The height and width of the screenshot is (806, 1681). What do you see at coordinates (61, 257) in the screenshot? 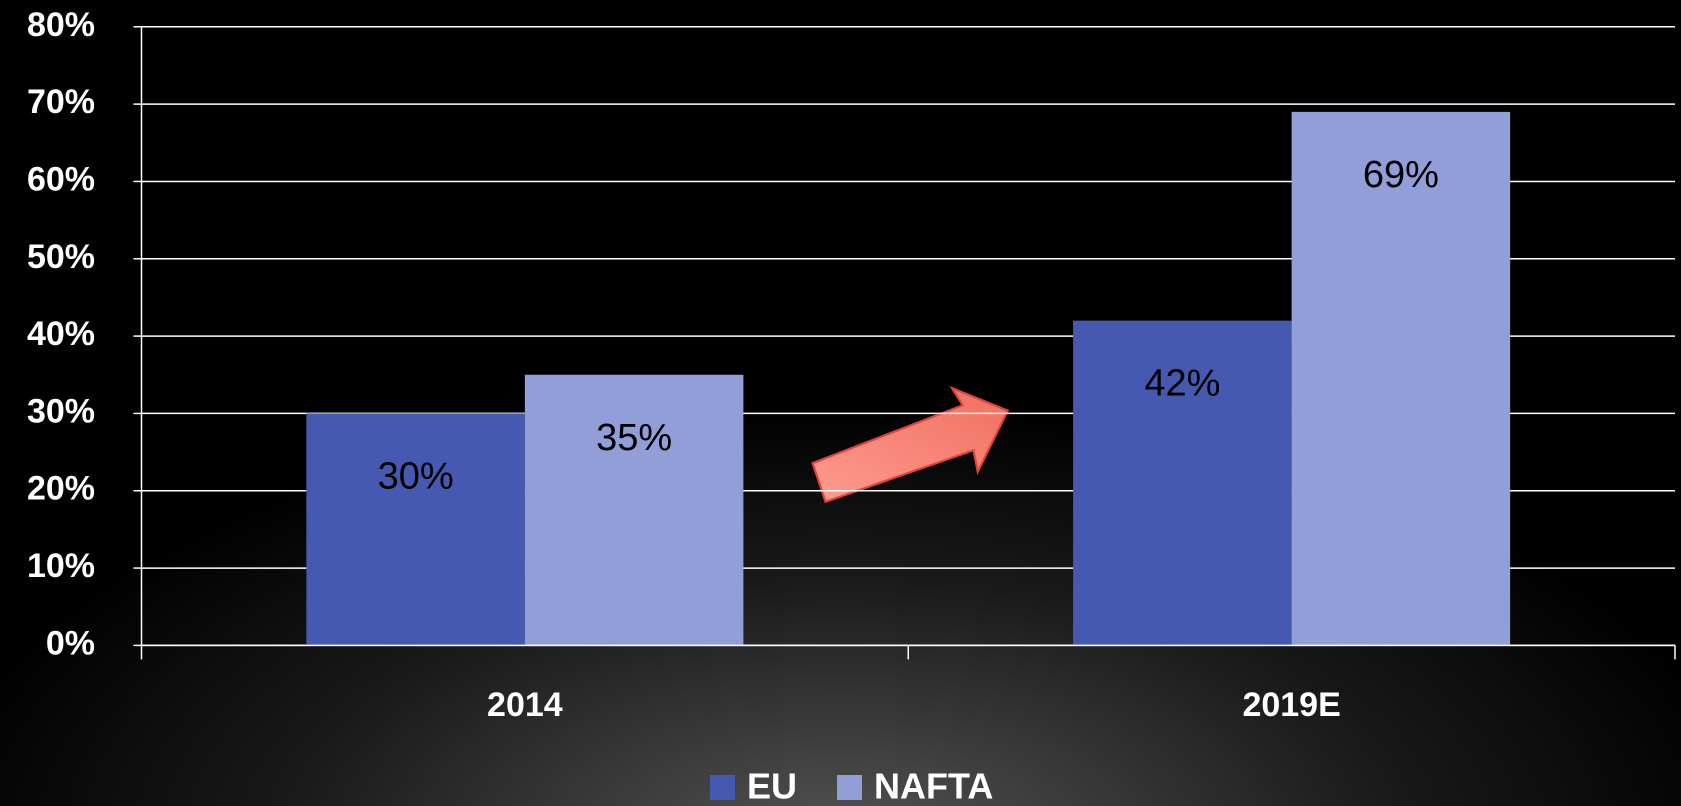
I see `y-tick-label: 50%` at bounding box center [61, 257].